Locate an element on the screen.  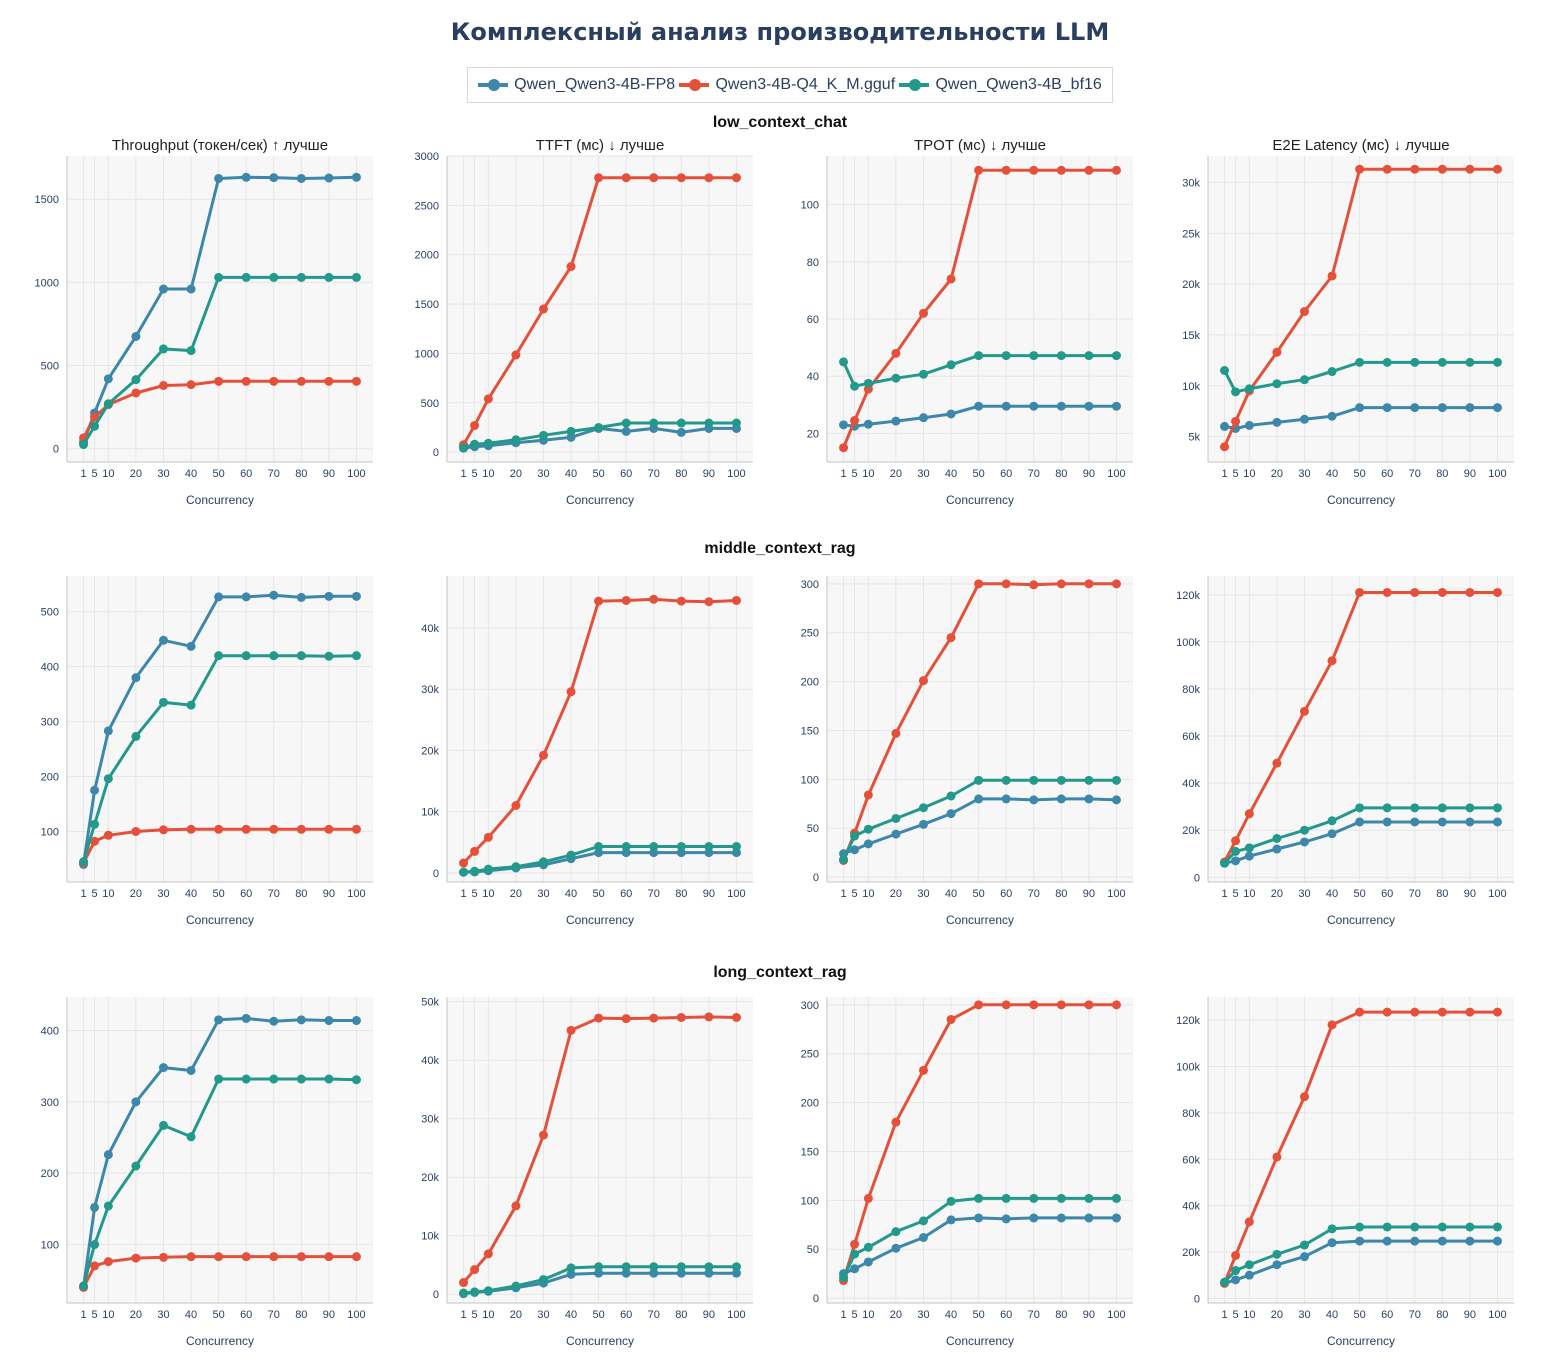
y-tick-label: 120k is located at coordinates (1188, 596).